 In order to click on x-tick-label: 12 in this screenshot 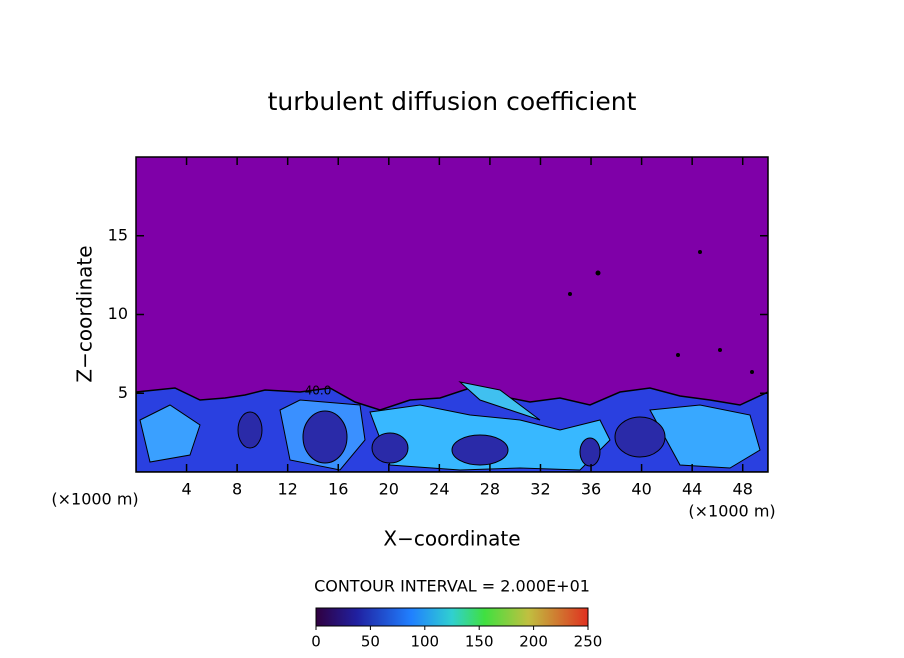, I will do `click(288, 489)`.